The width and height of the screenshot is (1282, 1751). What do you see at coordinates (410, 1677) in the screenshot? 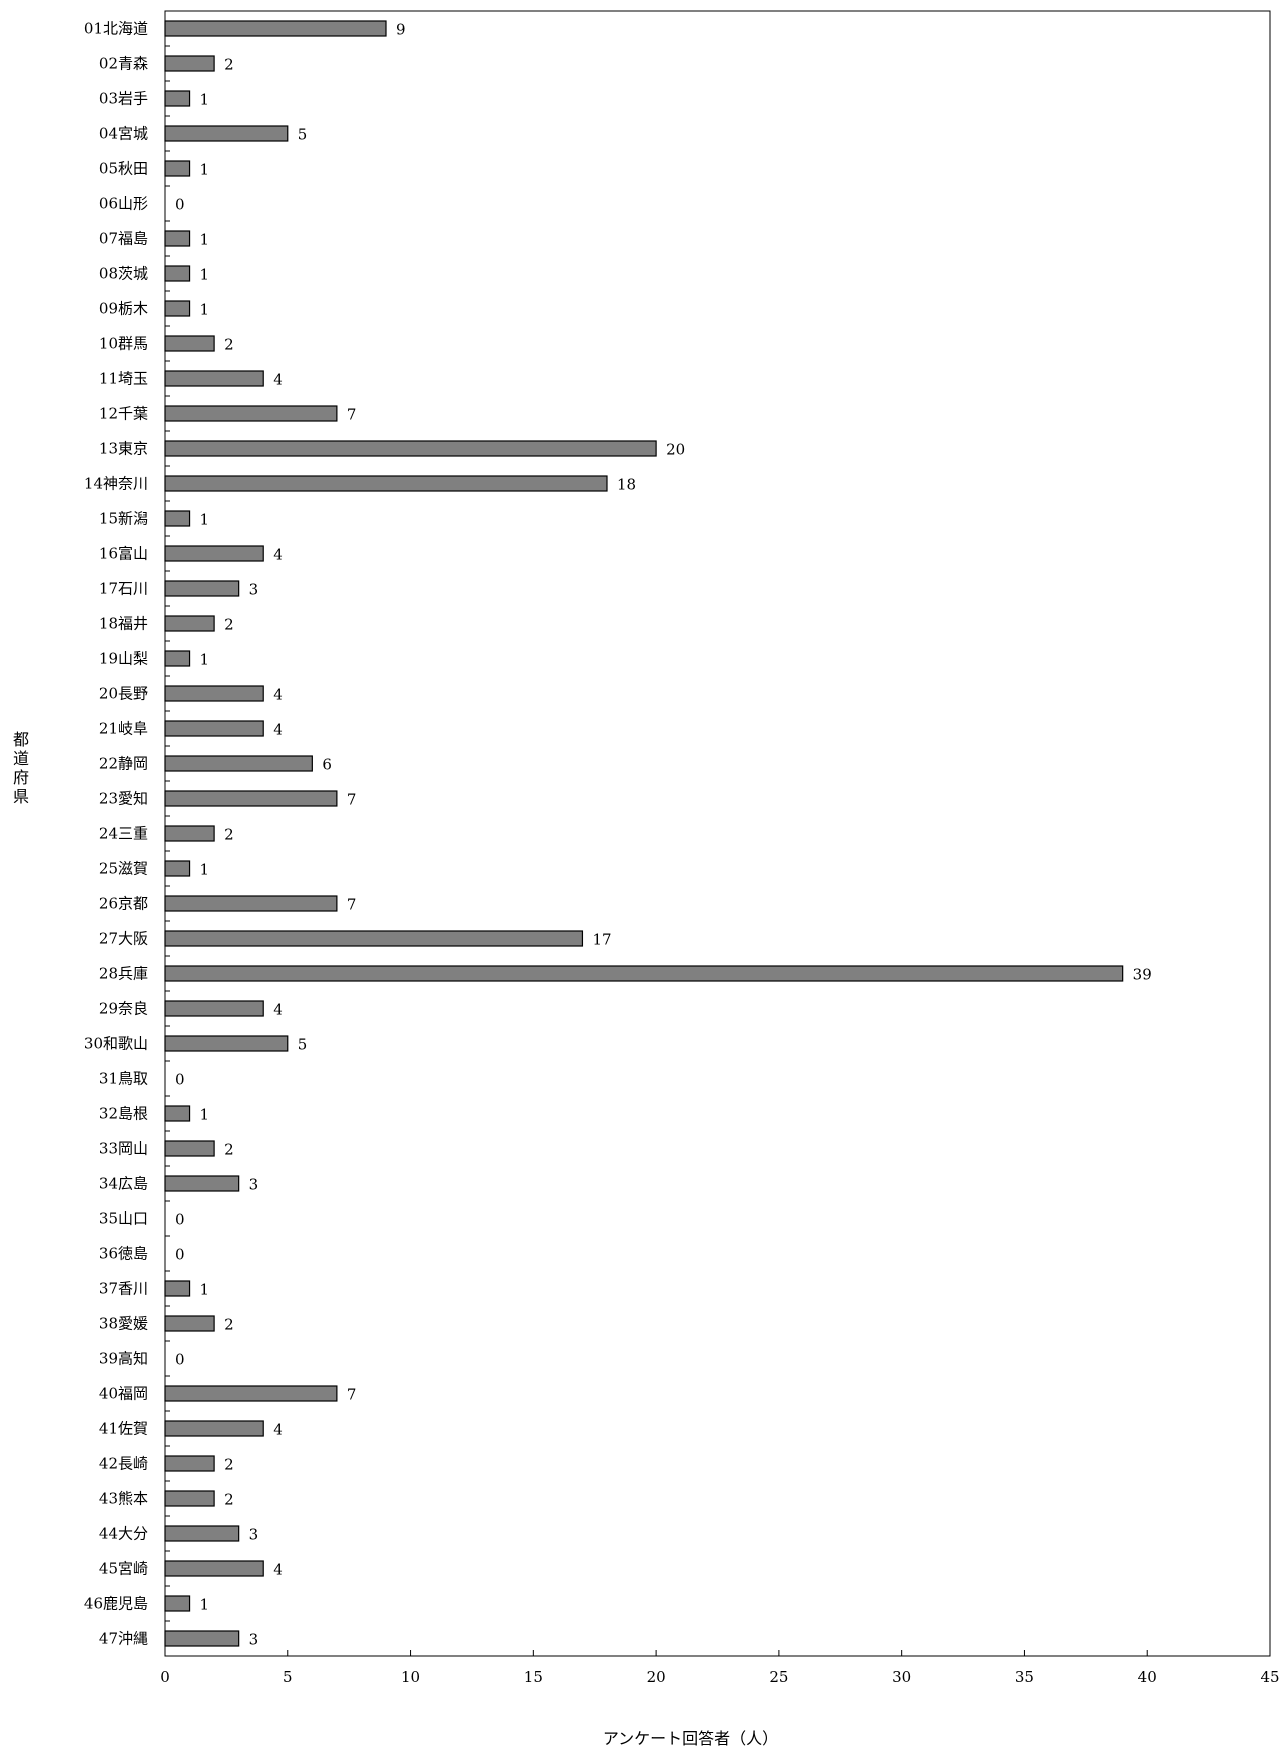
I see `x-tick-label: 10` at bounding box center [410, 1677].